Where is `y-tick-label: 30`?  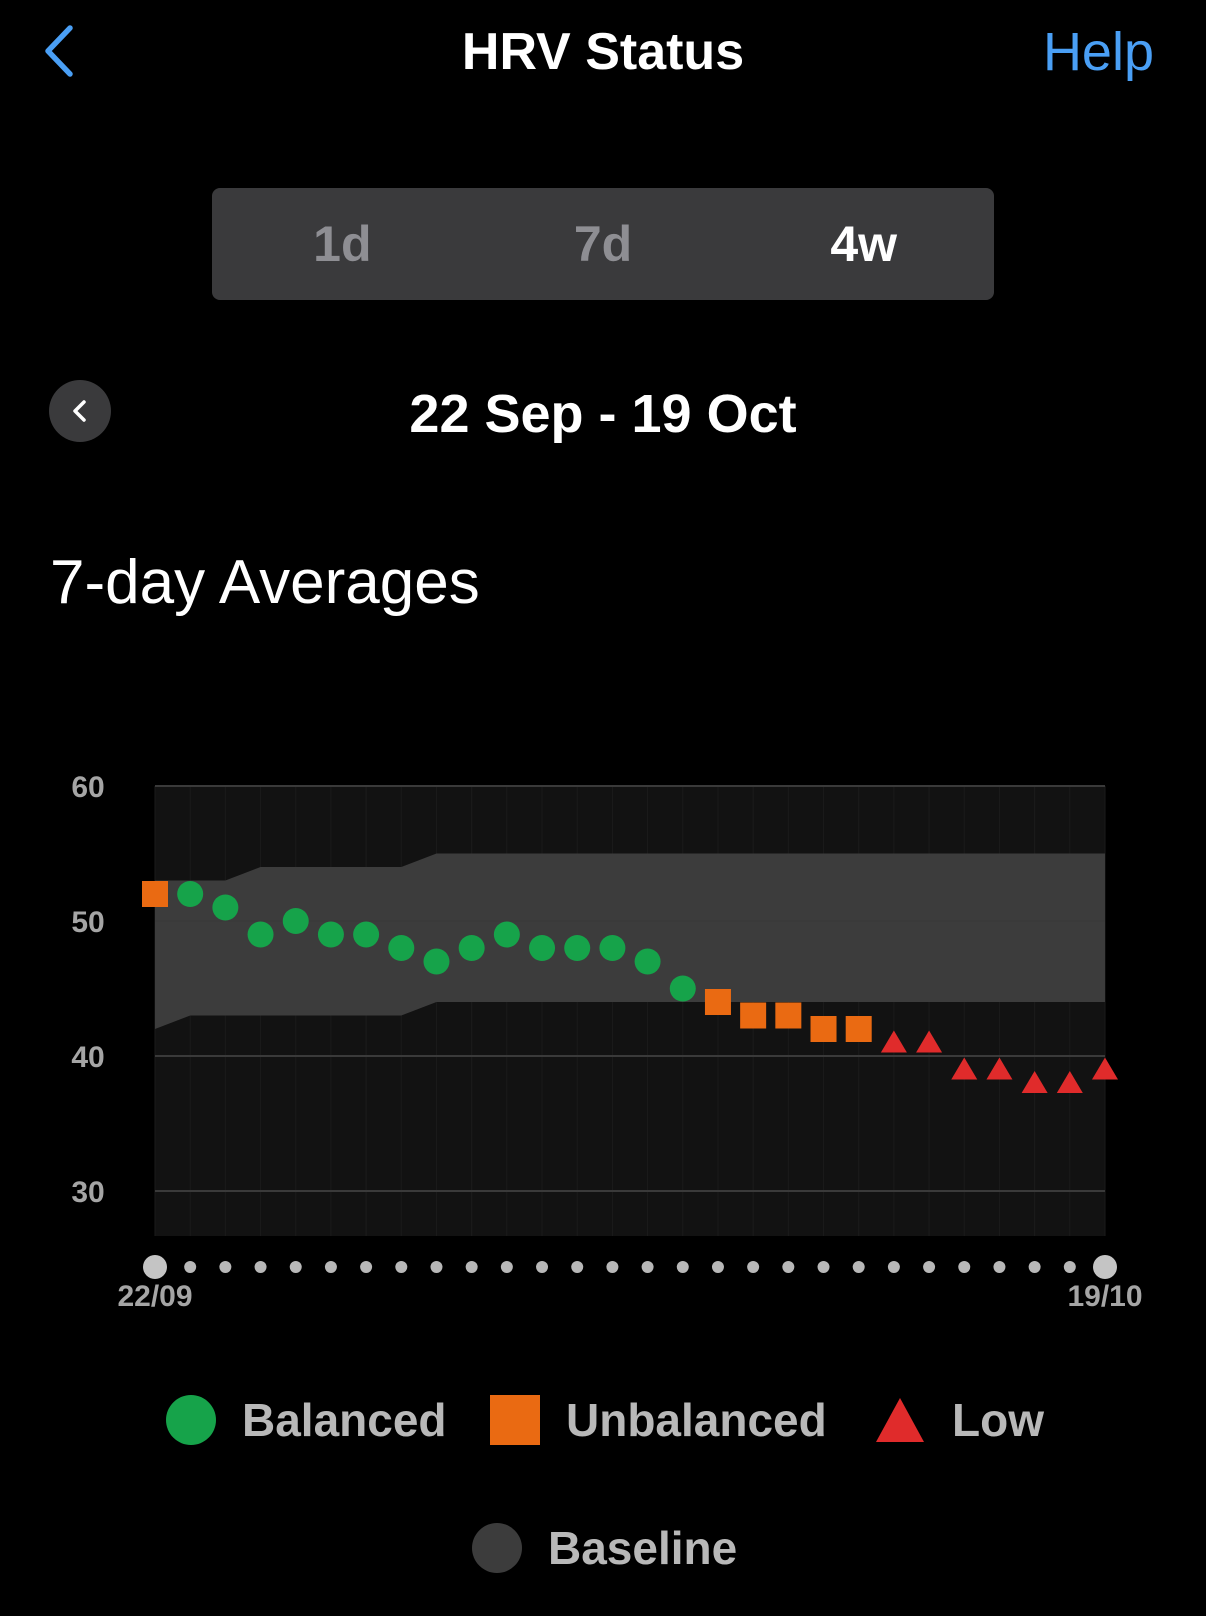 y-tick-label: 30 is located at coordinates (87, 1192).